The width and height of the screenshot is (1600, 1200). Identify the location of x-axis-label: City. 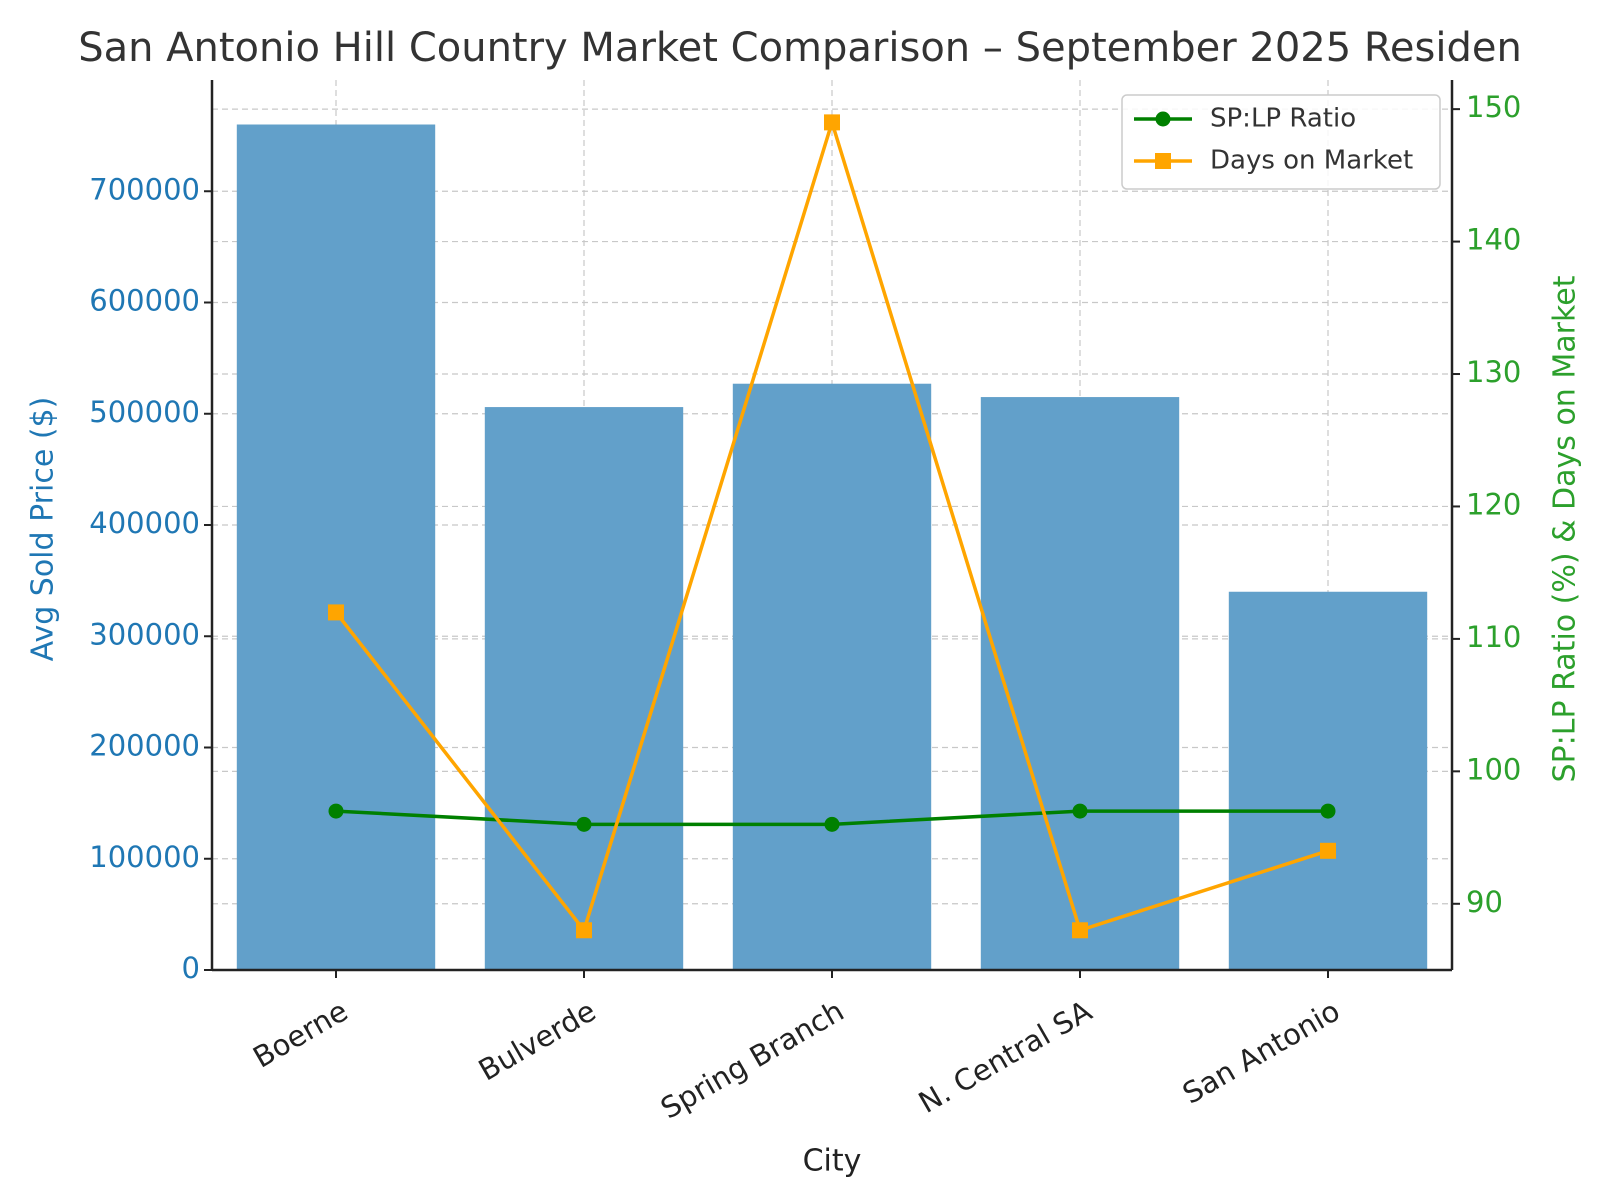
(832, 1161).